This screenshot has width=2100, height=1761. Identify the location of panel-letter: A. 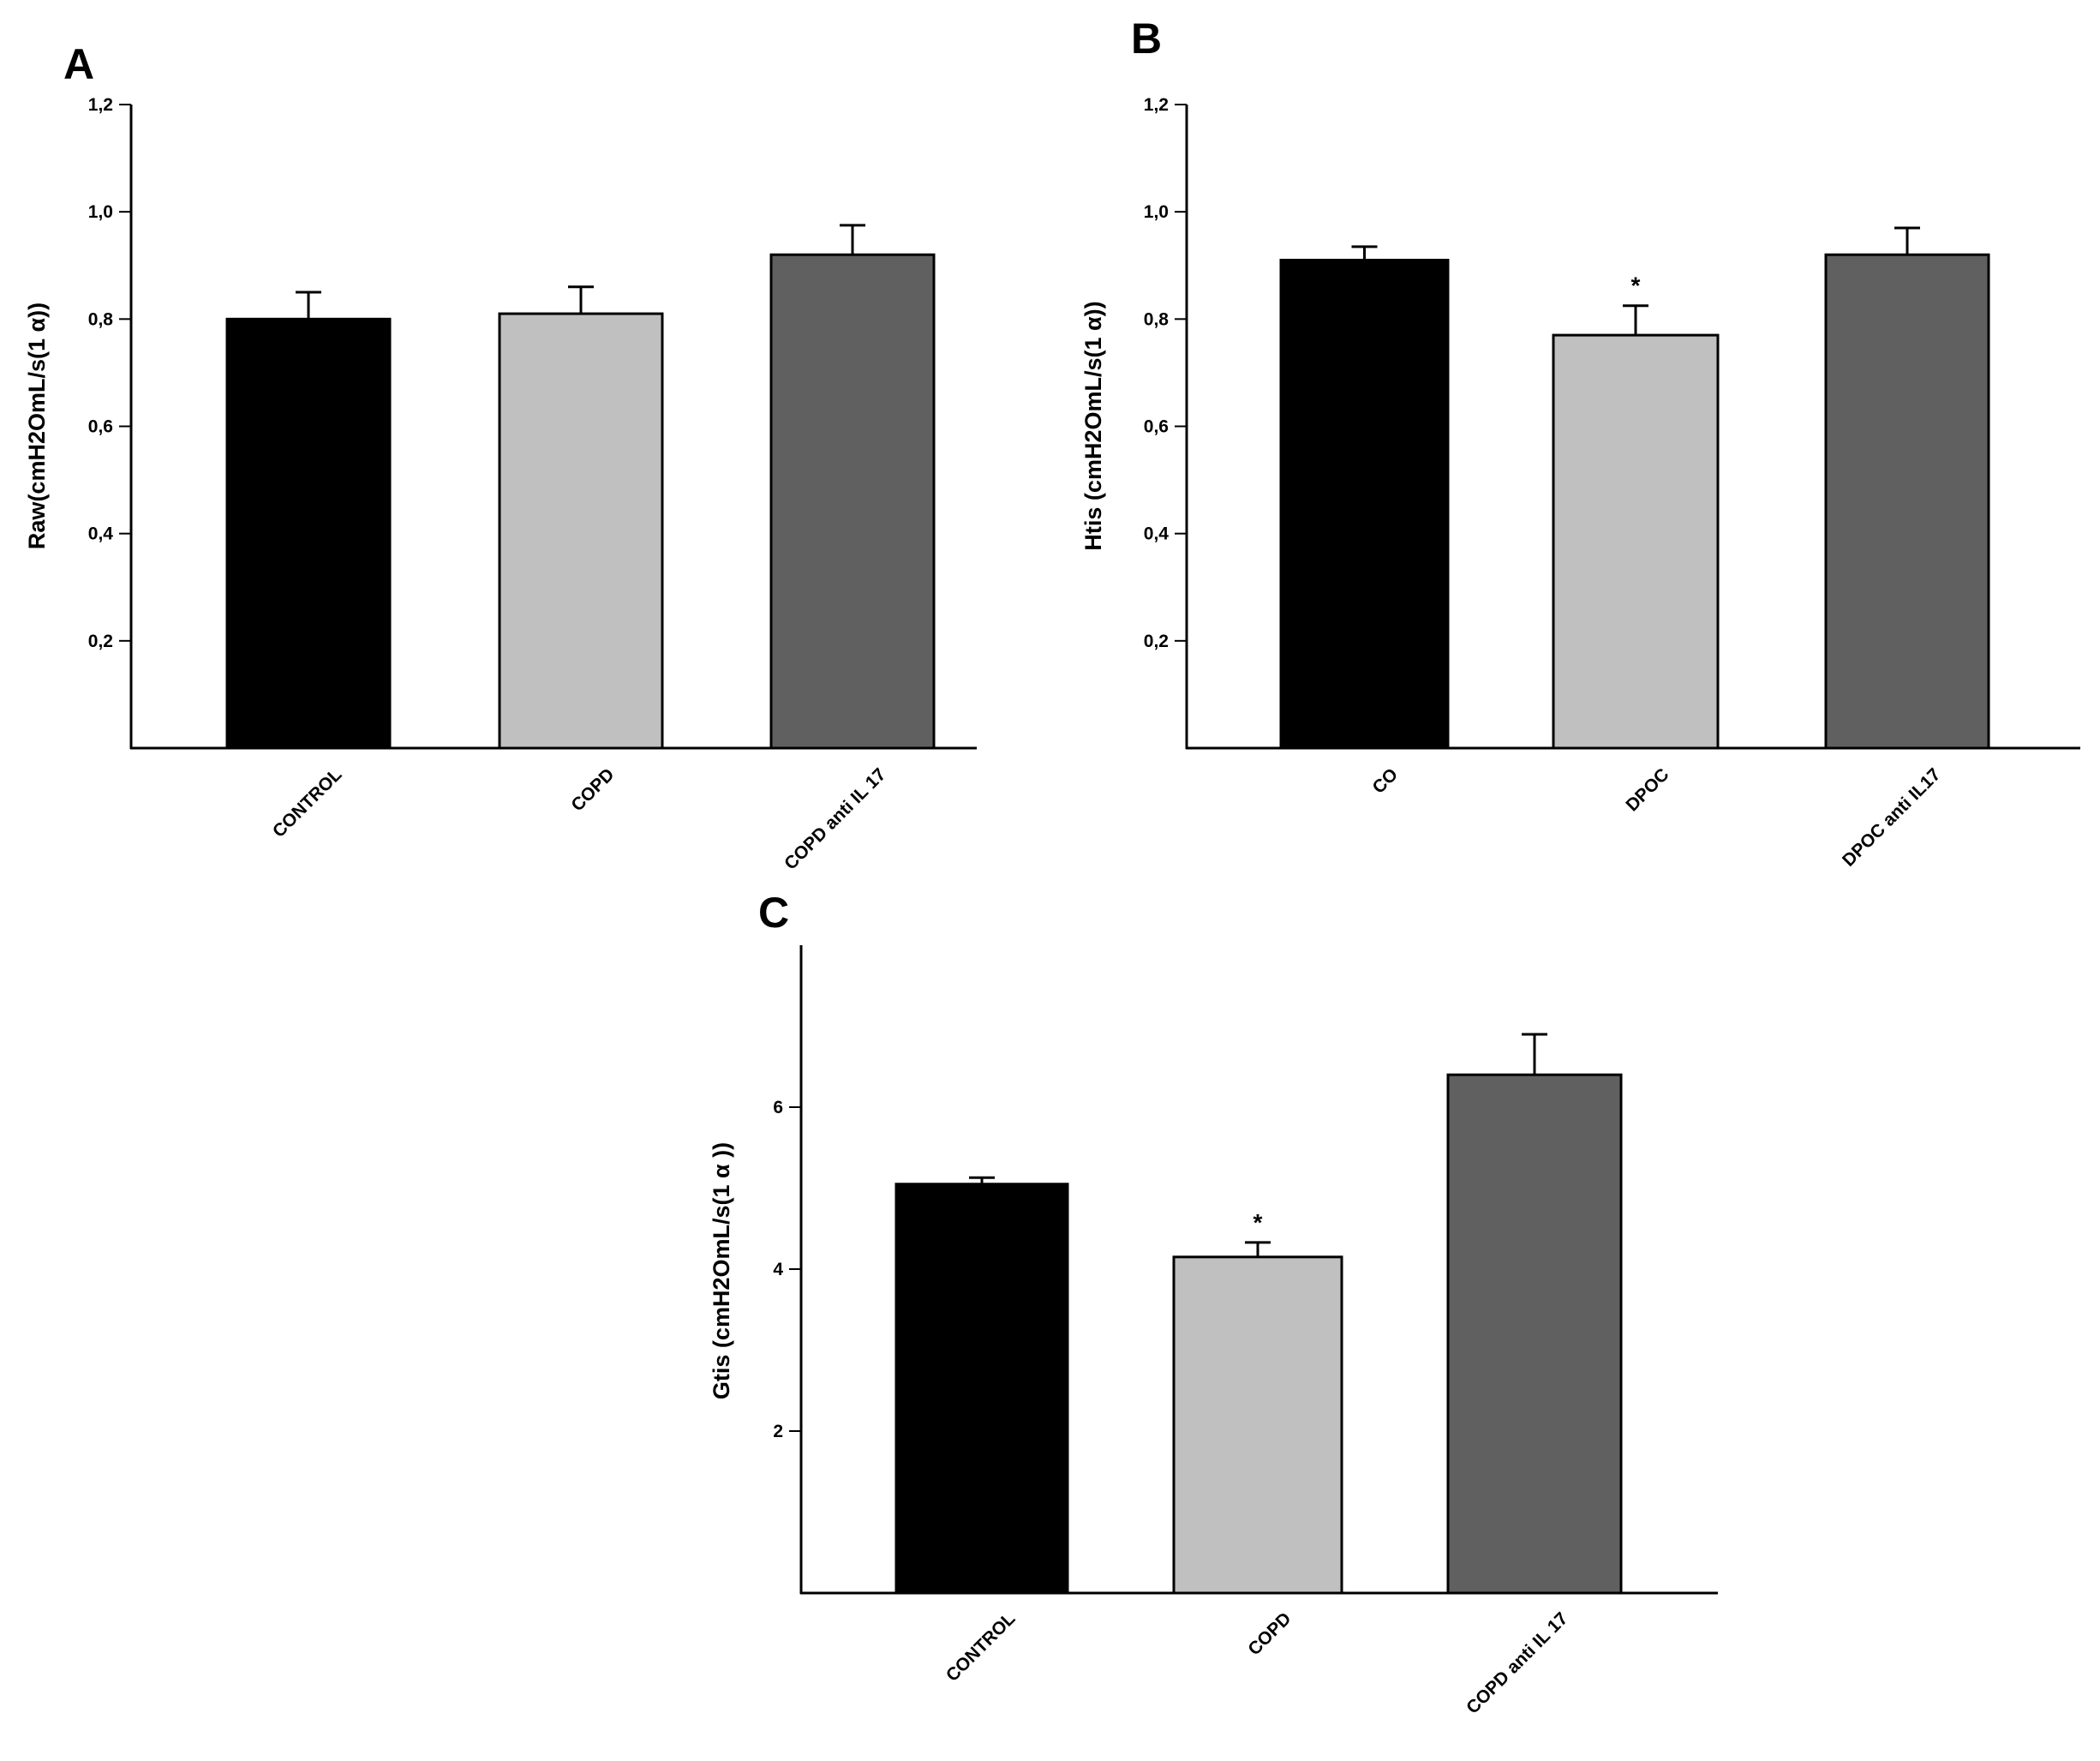
(78, 64).